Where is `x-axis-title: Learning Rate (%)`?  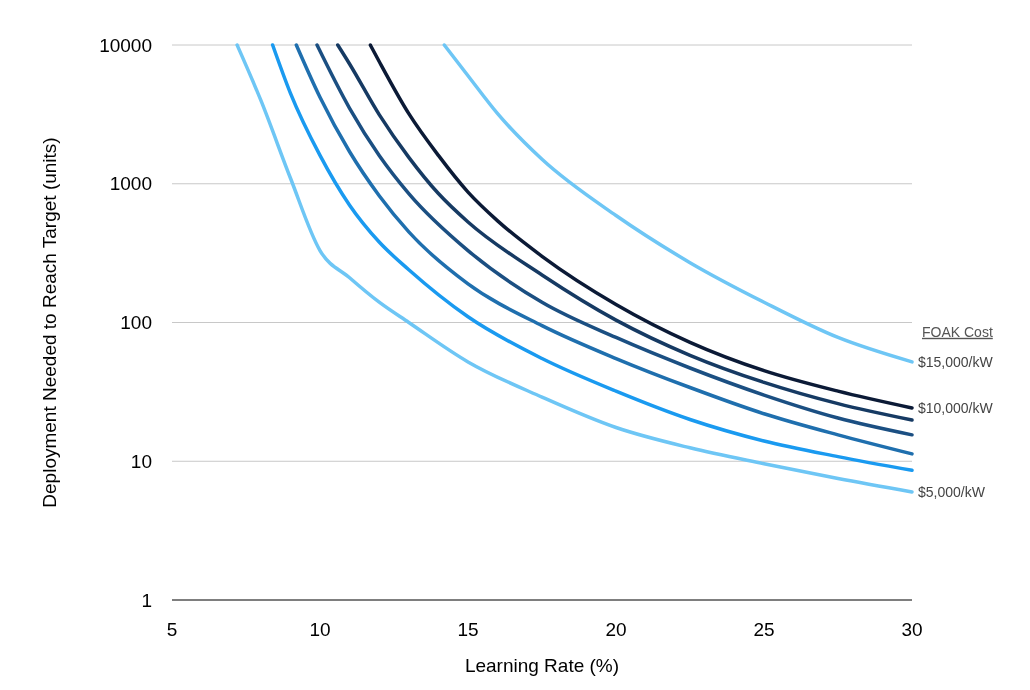 x-axis-title: Learning Rate (%) is located at coordinates (542, 665).